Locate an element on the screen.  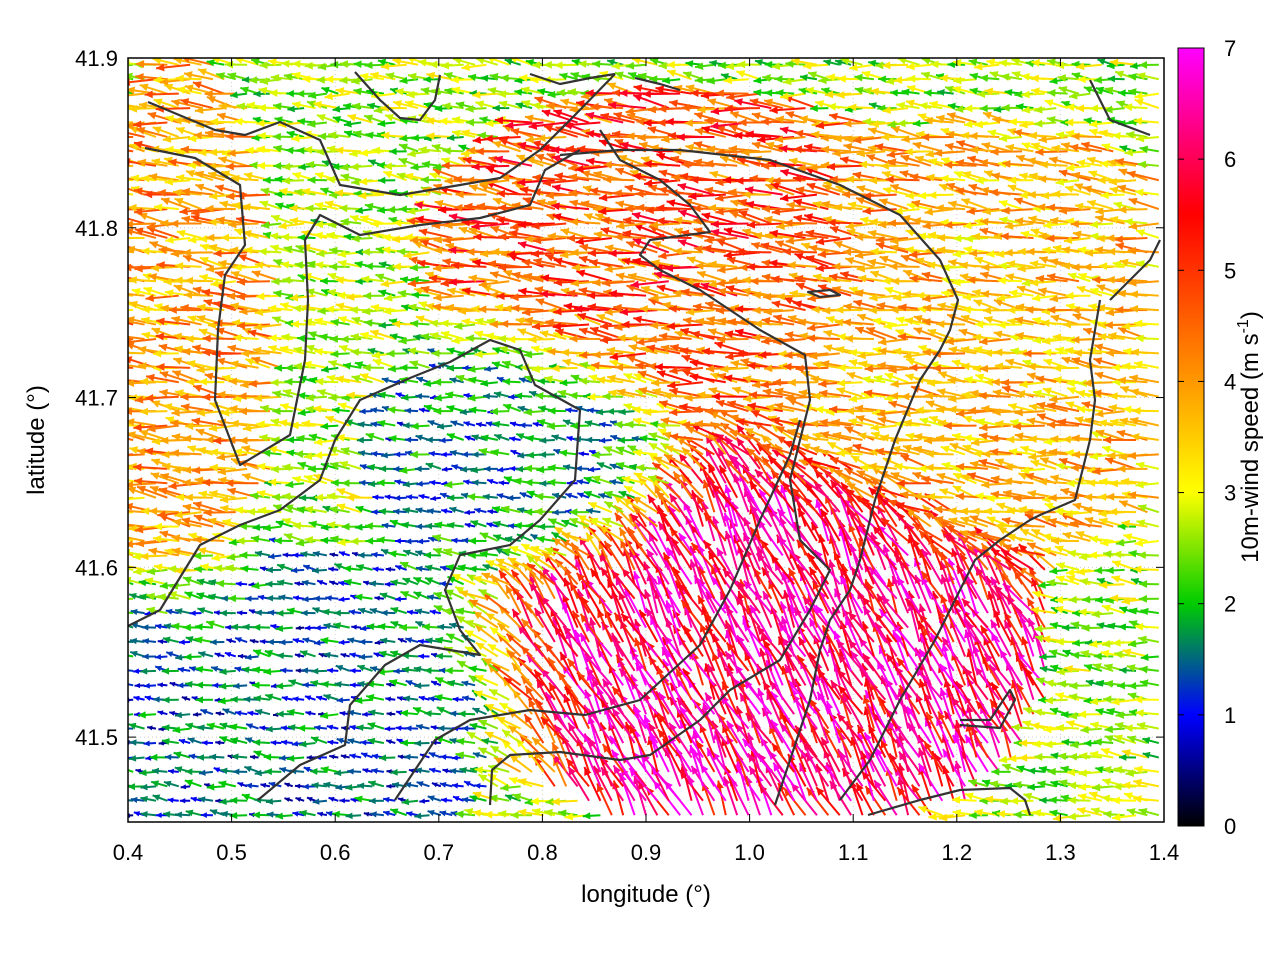
wind-vector is located at coordinates (131, 685).